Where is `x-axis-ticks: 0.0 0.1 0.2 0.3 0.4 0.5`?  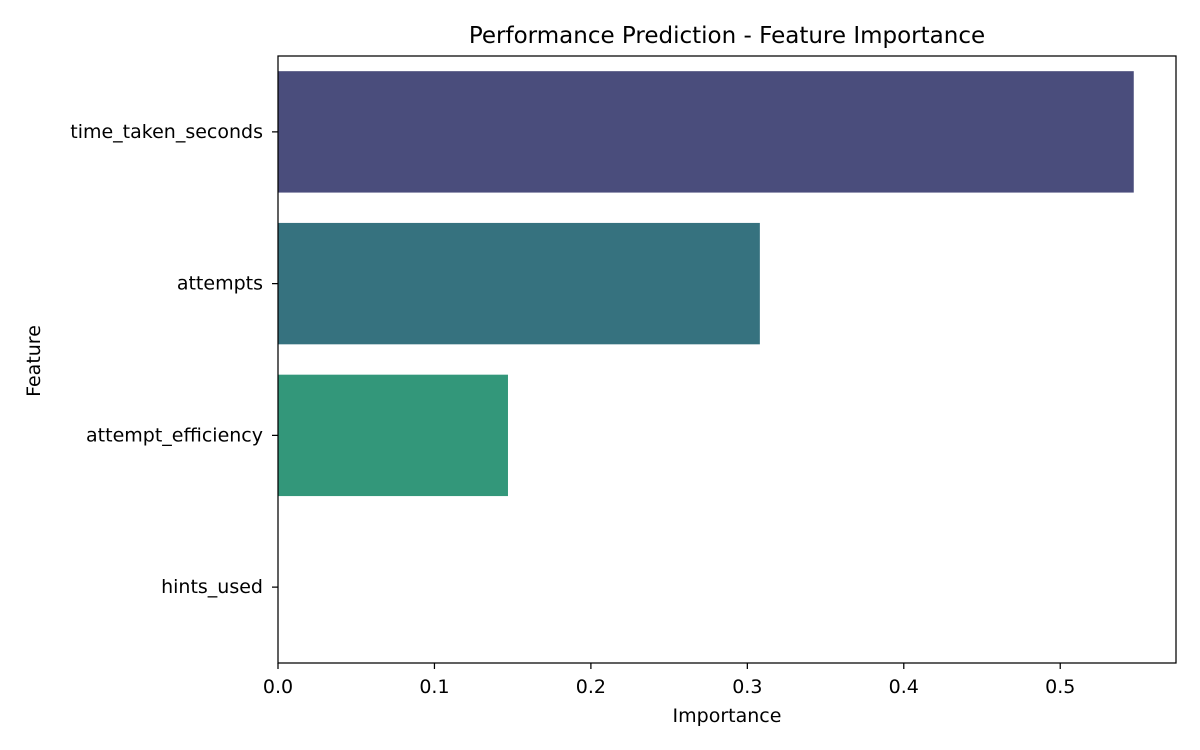 x-axis-ticks: 0.0 0.1 0.2 0.3 0.4 0.5 is located at coordinates (669, 680).